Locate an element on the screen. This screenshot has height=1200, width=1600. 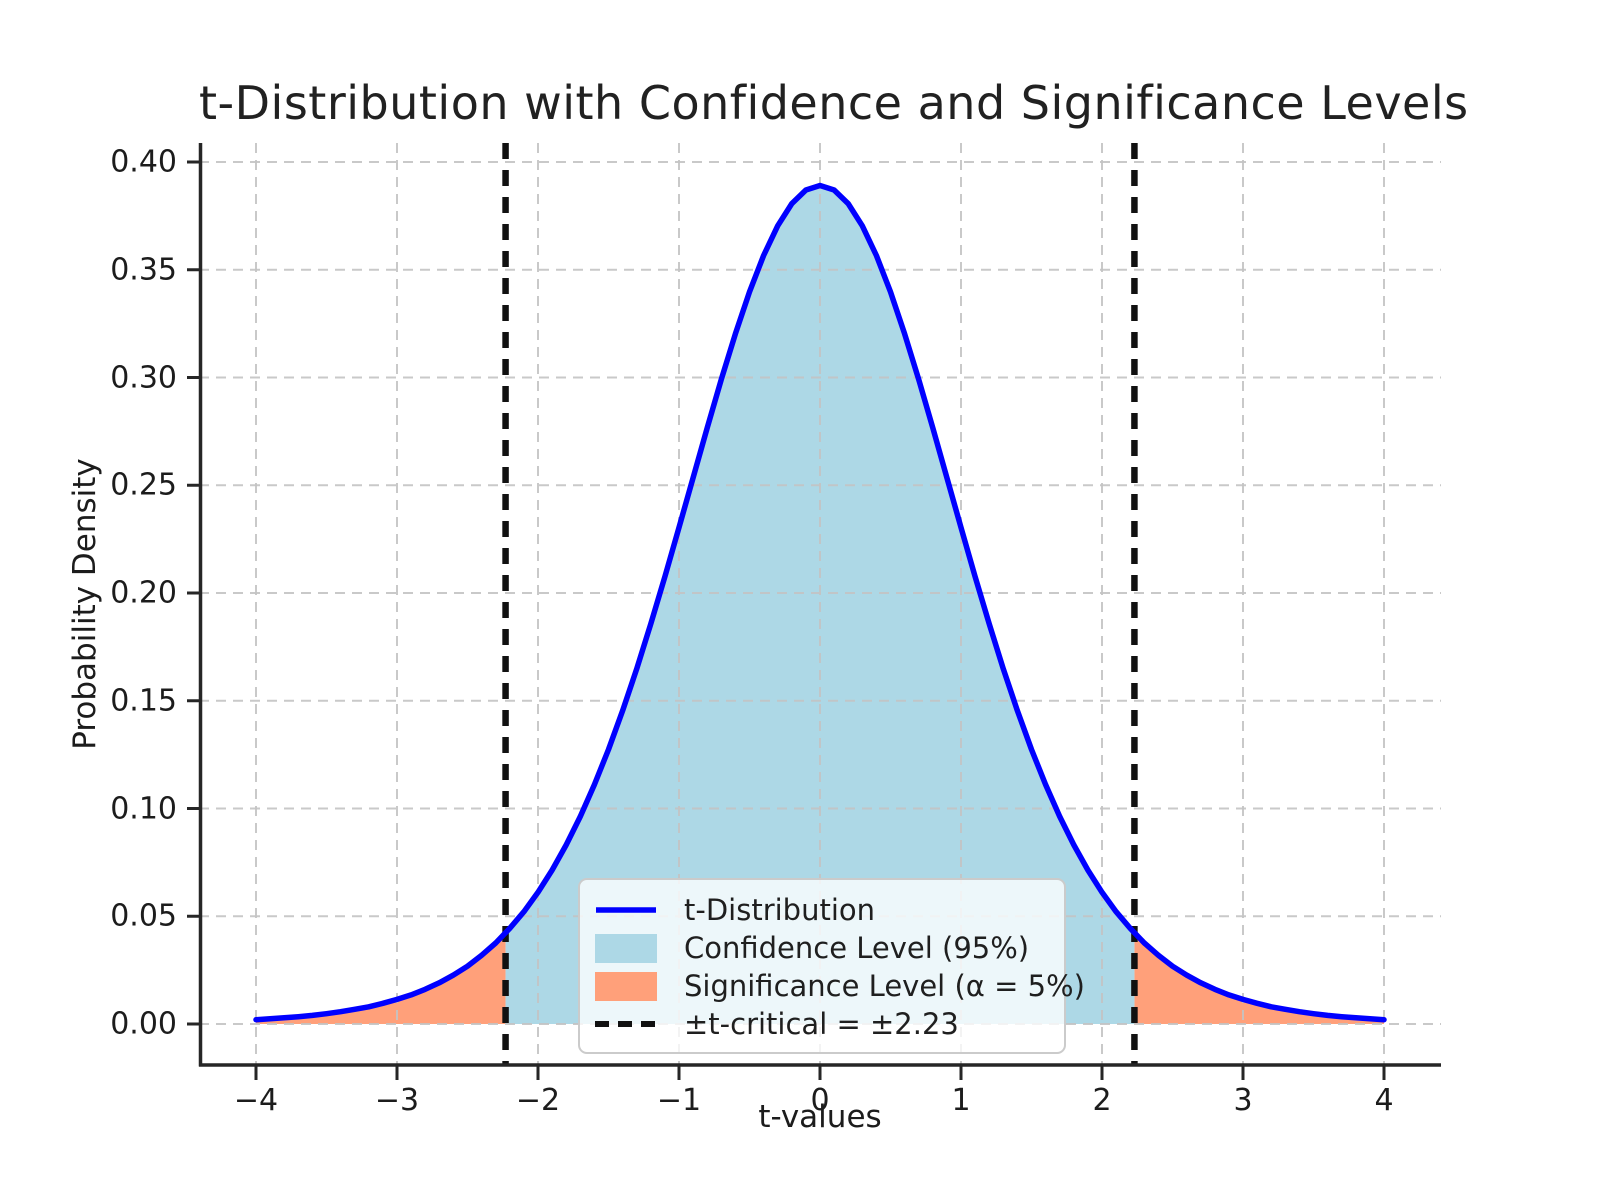
x-tick-label: 3 is located at coordinates (1243, 1100).